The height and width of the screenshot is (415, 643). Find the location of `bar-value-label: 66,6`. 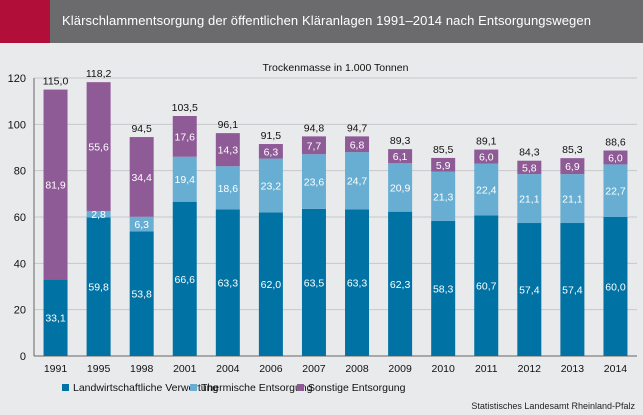

bar-value-label: 66,6 is located at coordinates (185, 280).